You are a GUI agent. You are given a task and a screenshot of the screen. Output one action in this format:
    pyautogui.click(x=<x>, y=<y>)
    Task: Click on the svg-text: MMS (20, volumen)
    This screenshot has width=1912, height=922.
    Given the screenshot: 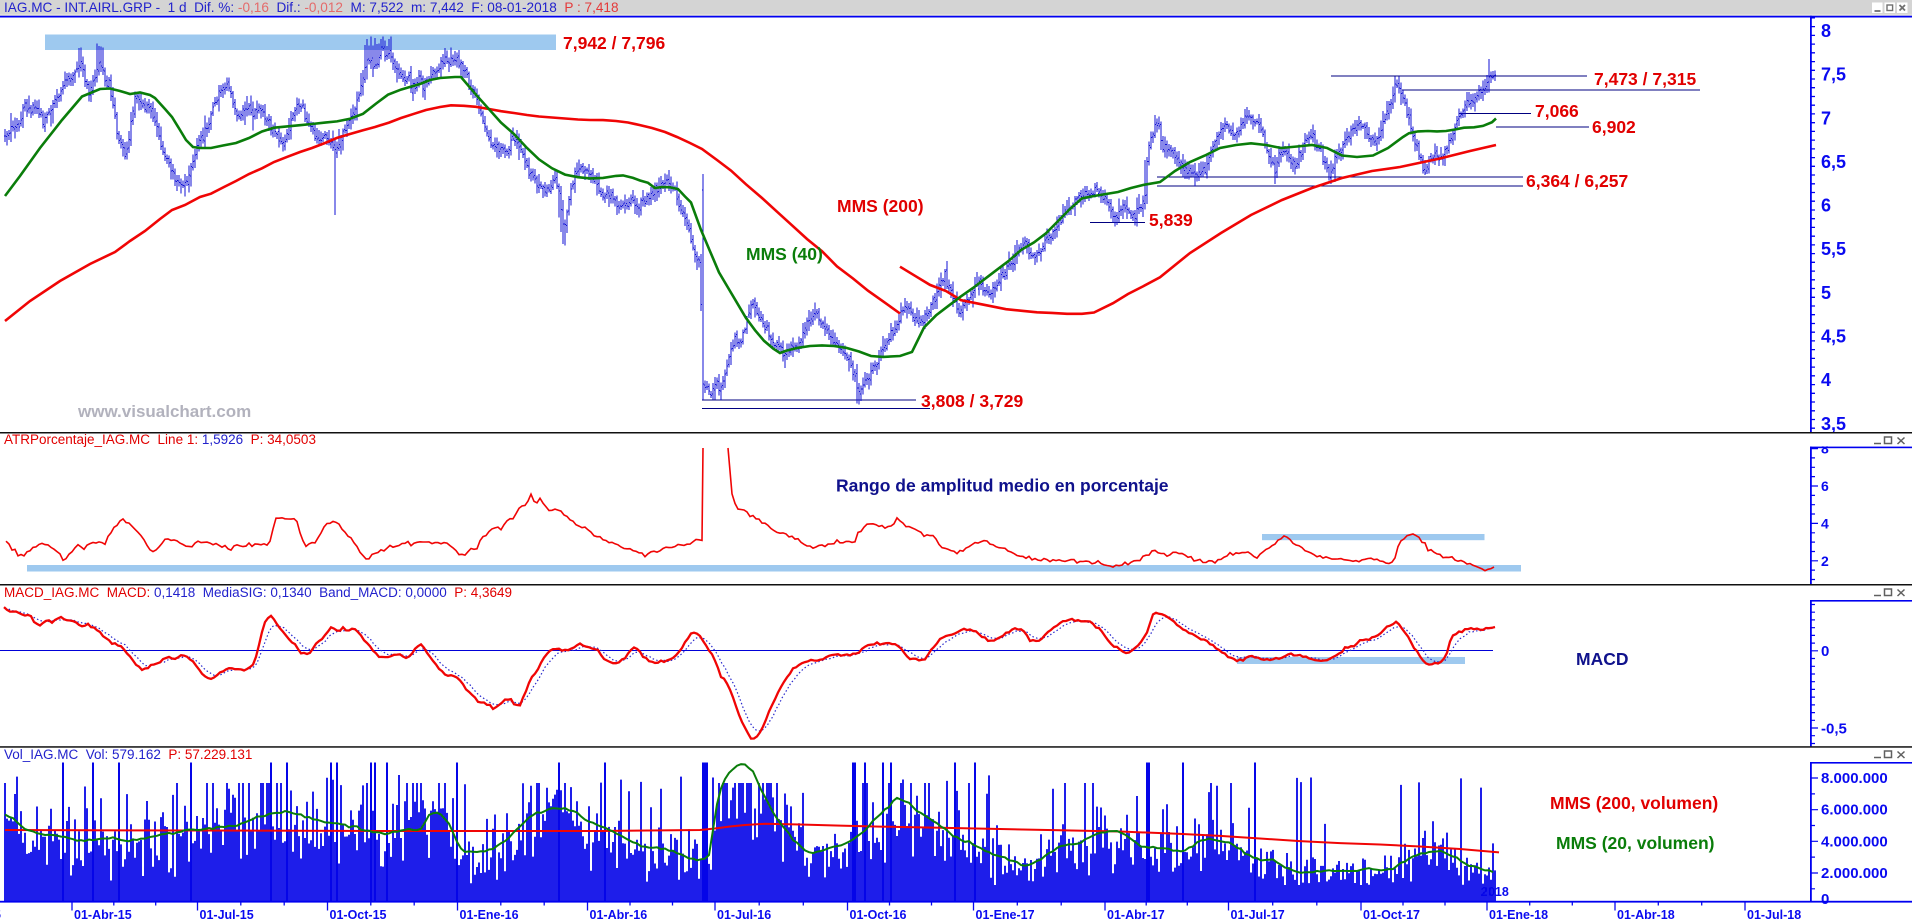 What is the action you would take?
    pyautogui.click(x=1635, y=843)
    